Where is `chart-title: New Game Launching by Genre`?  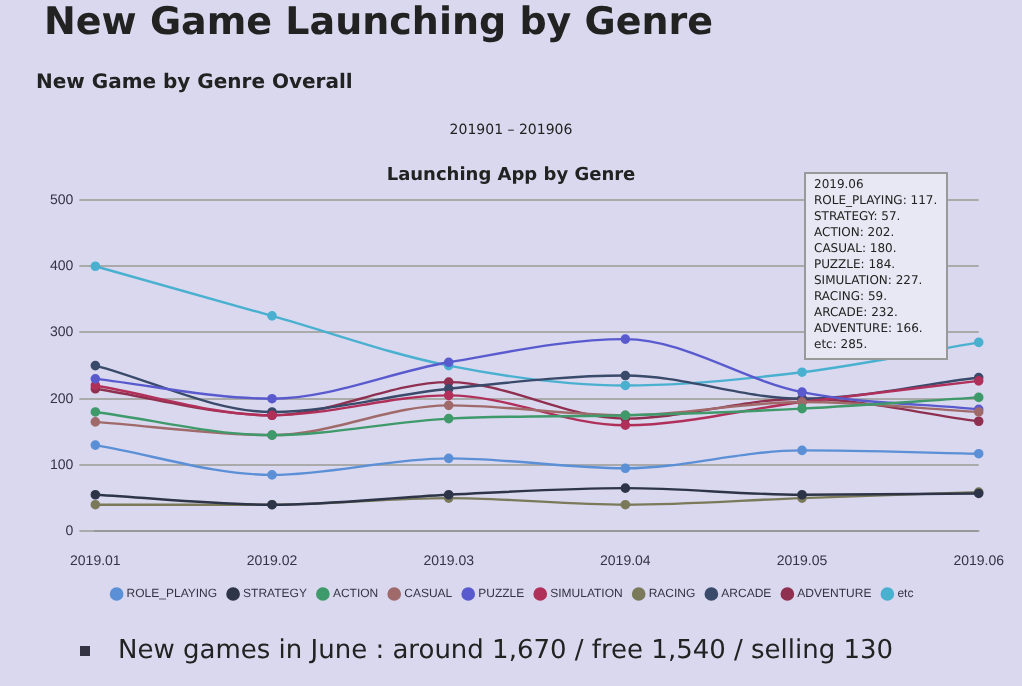
chart-title: New Game Launching by Genre is located at coordinates (379, 22).